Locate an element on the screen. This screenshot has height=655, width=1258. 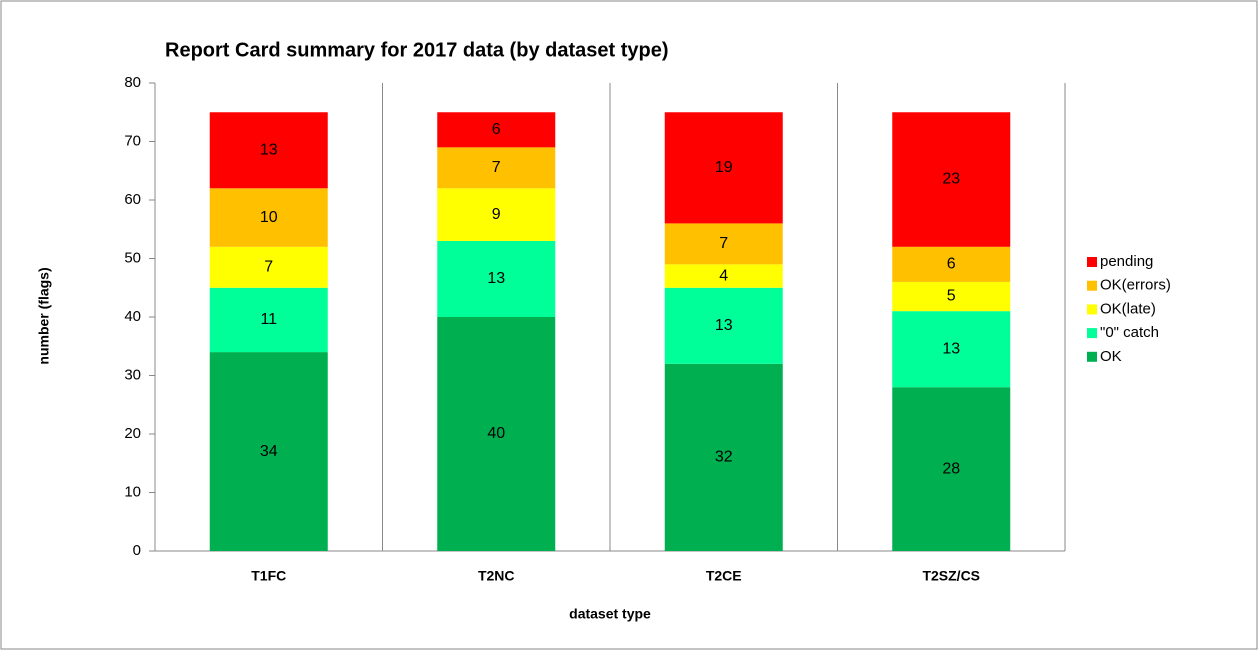
y-tick-label: 10 is located at coordinates (132, 491).